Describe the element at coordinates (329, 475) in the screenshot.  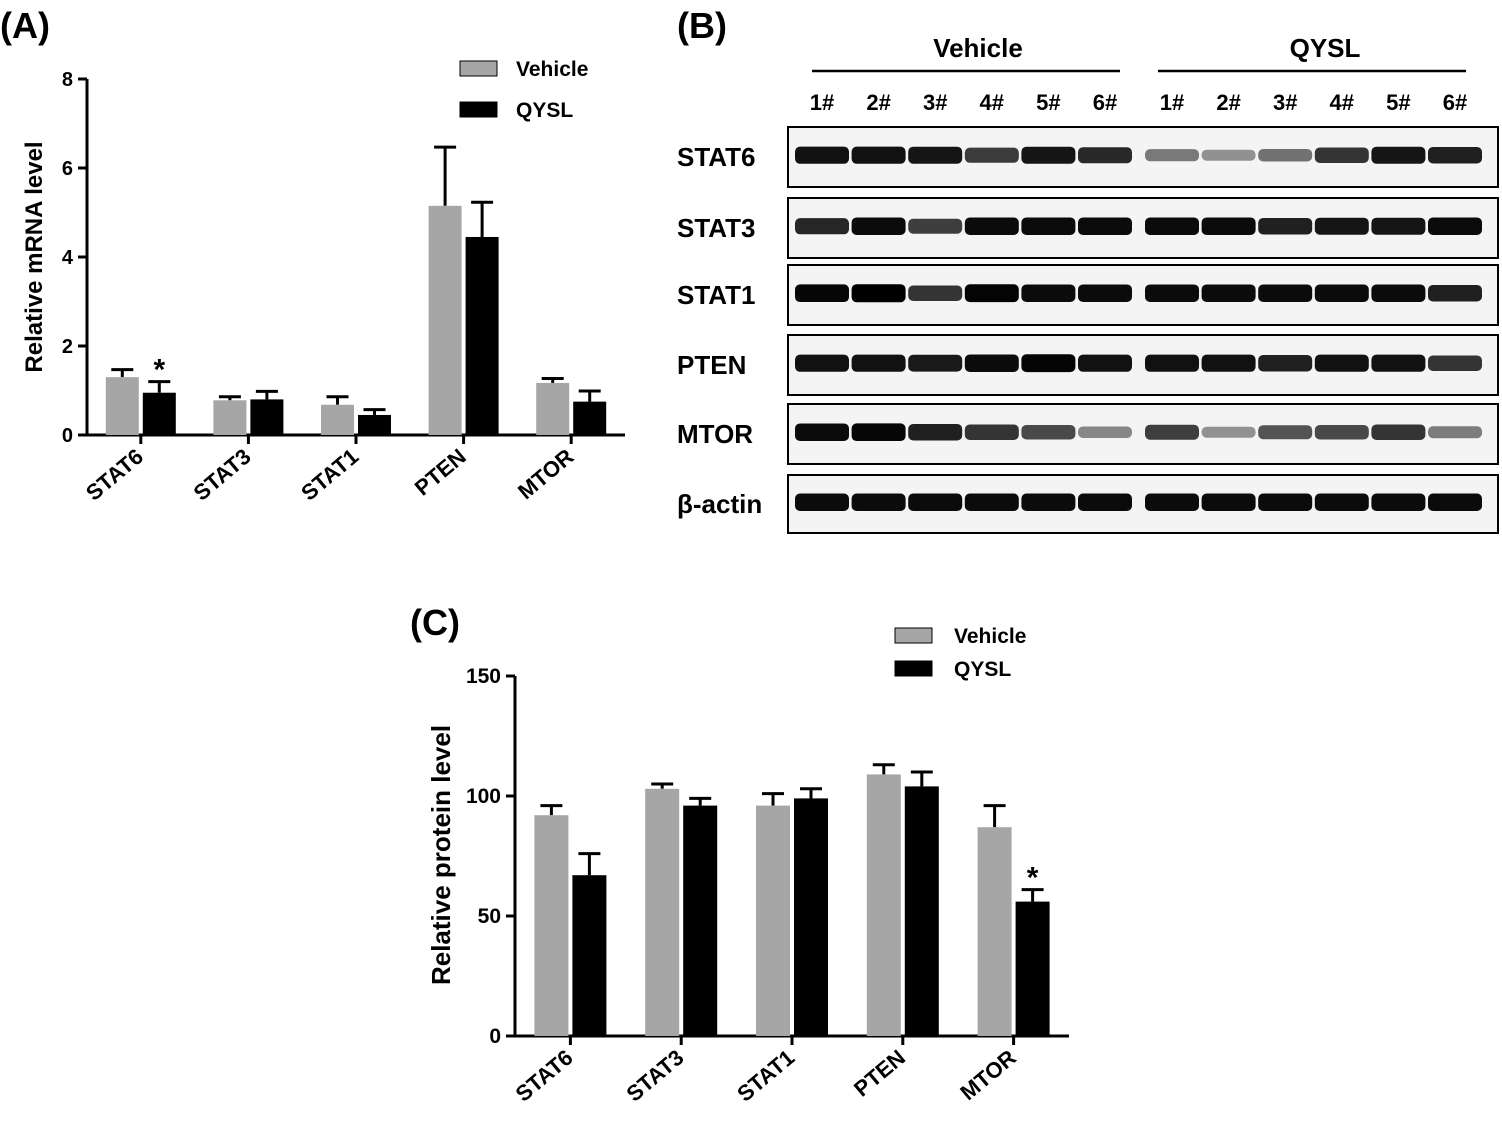
I see `chart-a-category-label: STAT1` at that location.